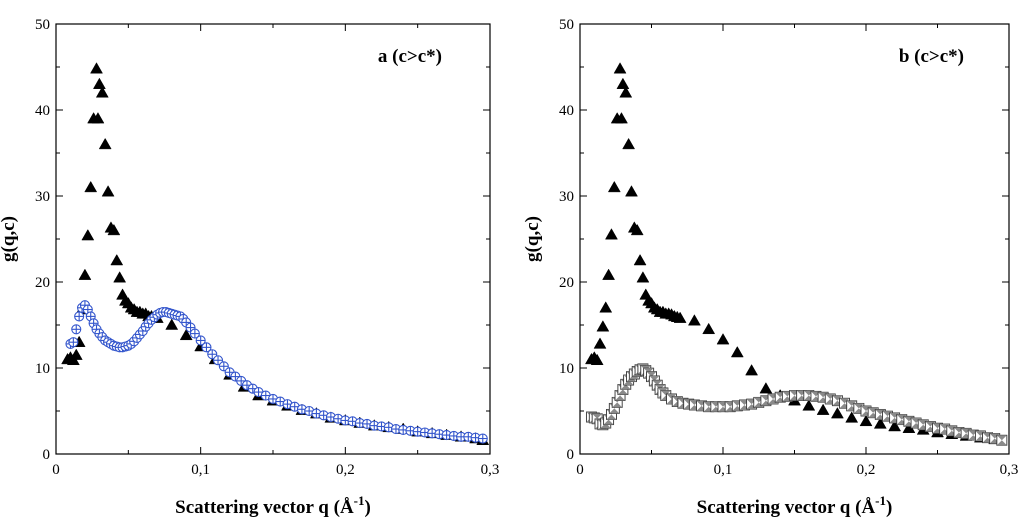  Describe the element at coordinates (410, 56) in the screenshot. I see `panel-label: a (c>c*)` at that location.